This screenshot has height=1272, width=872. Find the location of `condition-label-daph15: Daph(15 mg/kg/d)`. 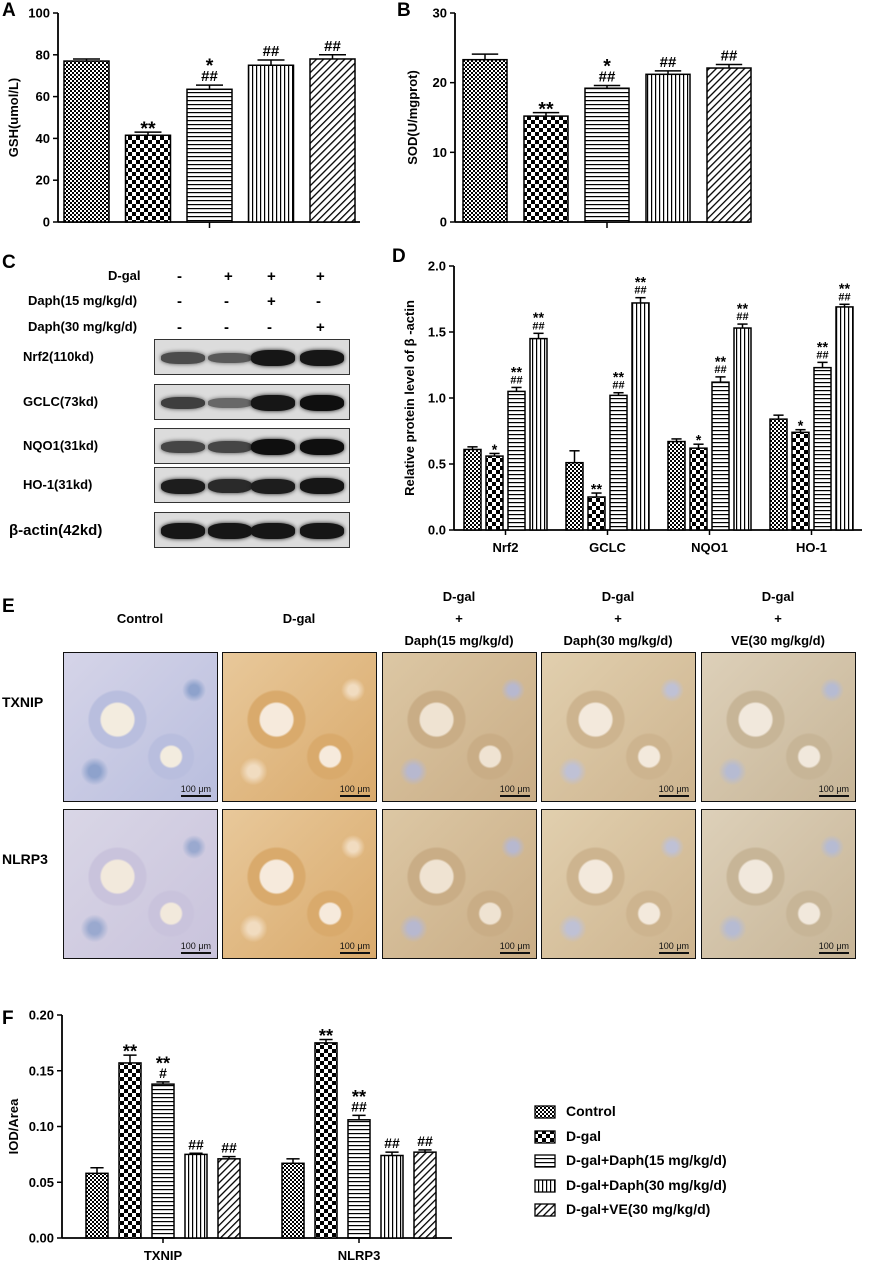

condition-label-daph15: Daph(15 mg/kg/d) is located at coordinates (83, 300).